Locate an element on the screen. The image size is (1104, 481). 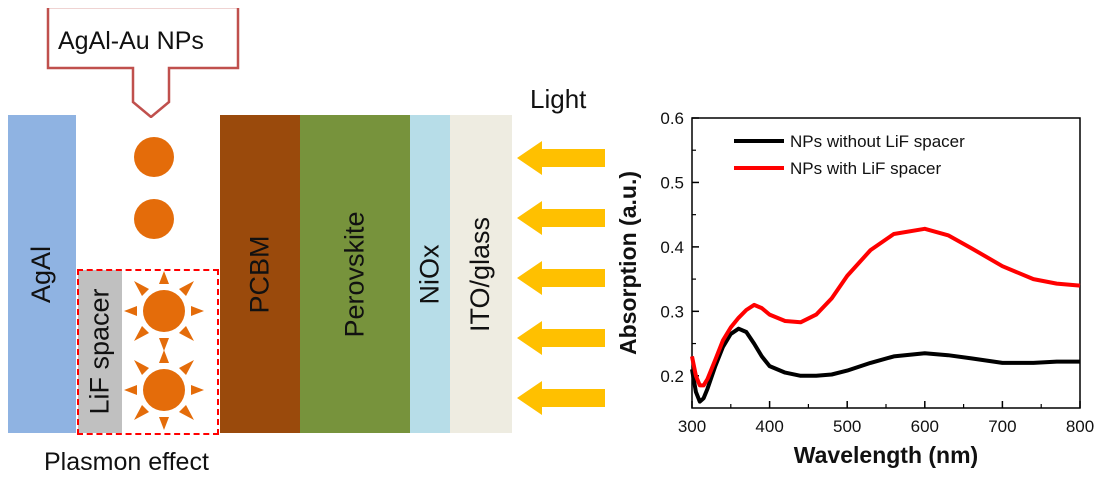
y-tick-label: 0.6 is located at coordinates (672, 118).